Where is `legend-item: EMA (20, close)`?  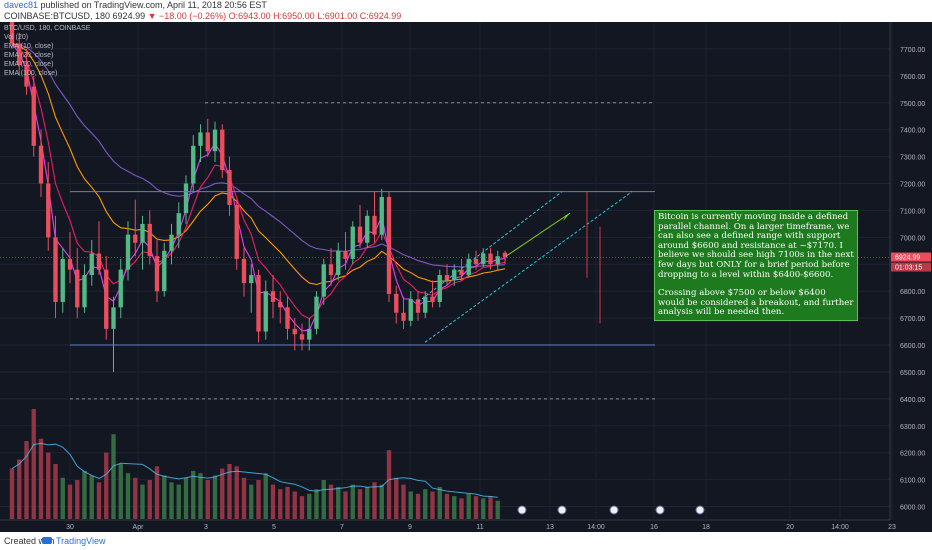
legend-item: EMA (20, close) is located at coordinates (29, 55).